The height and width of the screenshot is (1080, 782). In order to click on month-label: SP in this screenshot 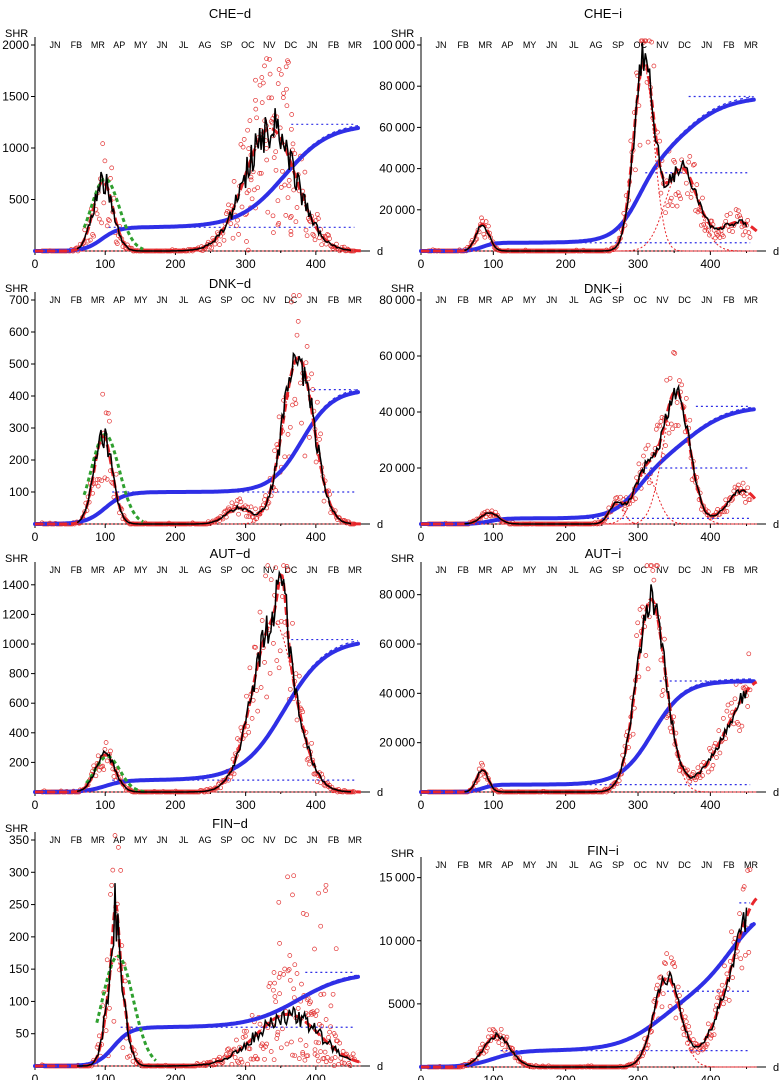, I will do `click(226, 570)`.